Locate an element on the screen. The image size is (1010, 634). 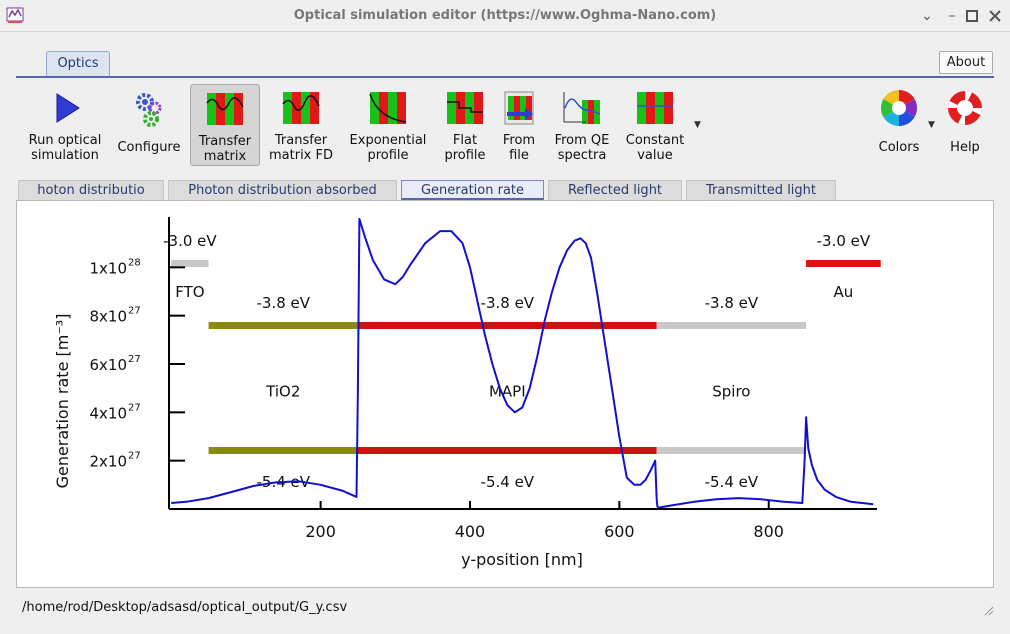
y-tick-label: 2x10 is located at coordinates (108, 462).